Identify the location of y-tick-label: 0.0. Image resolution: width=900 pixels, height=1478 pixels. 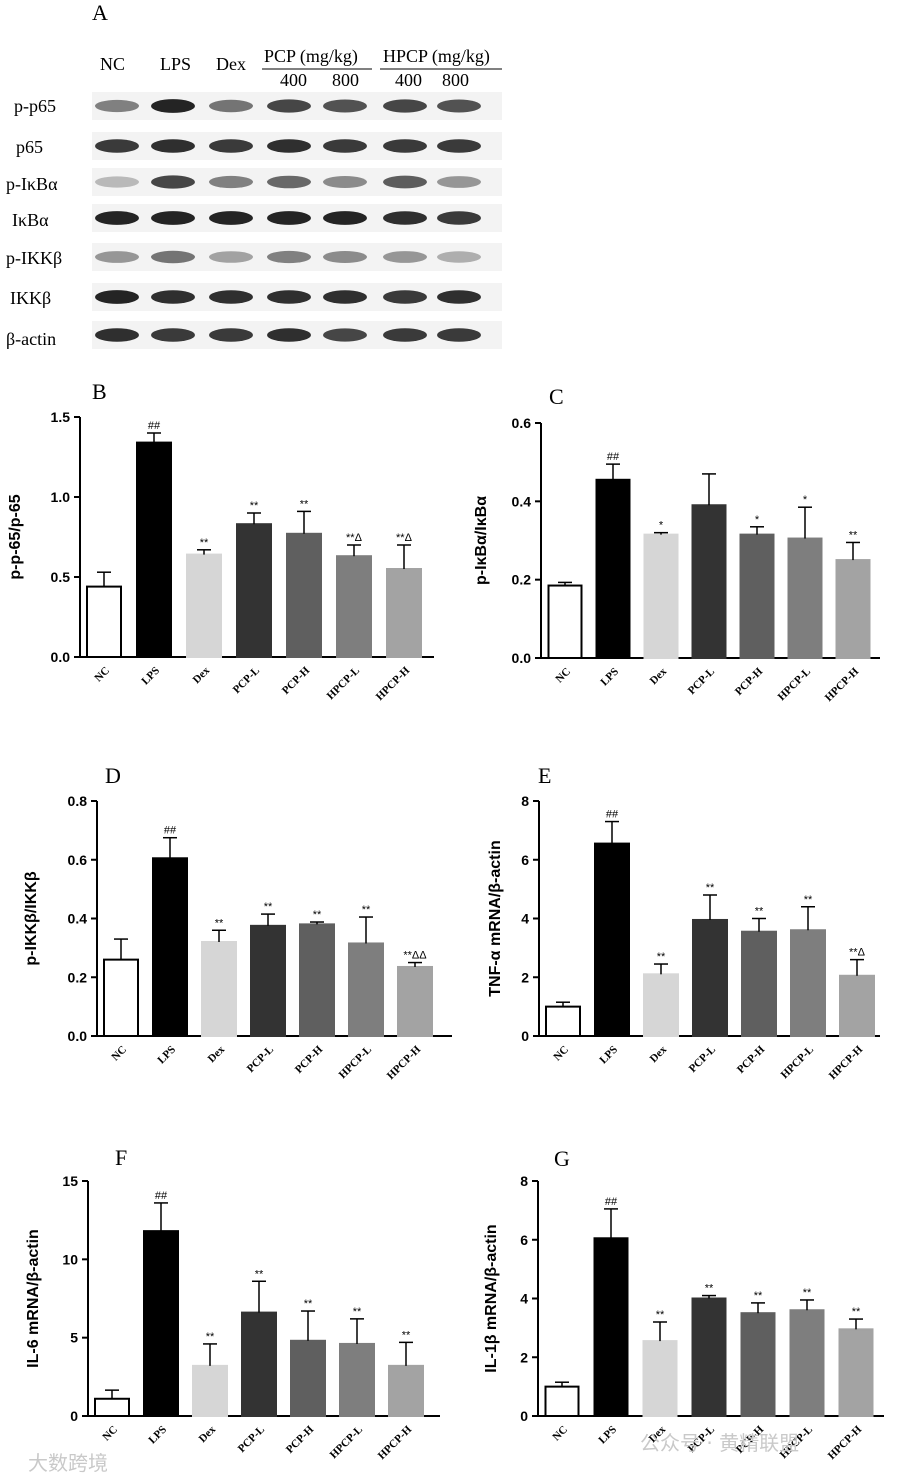
(61, 657).